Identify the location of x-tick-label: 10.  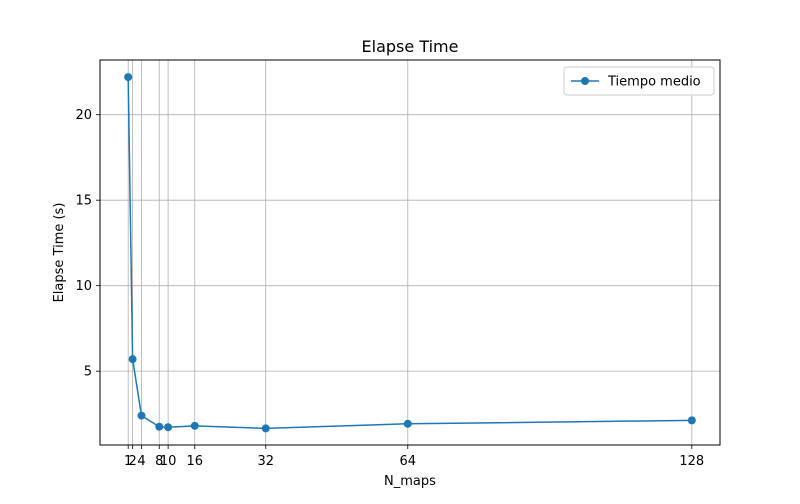
(168, 461).